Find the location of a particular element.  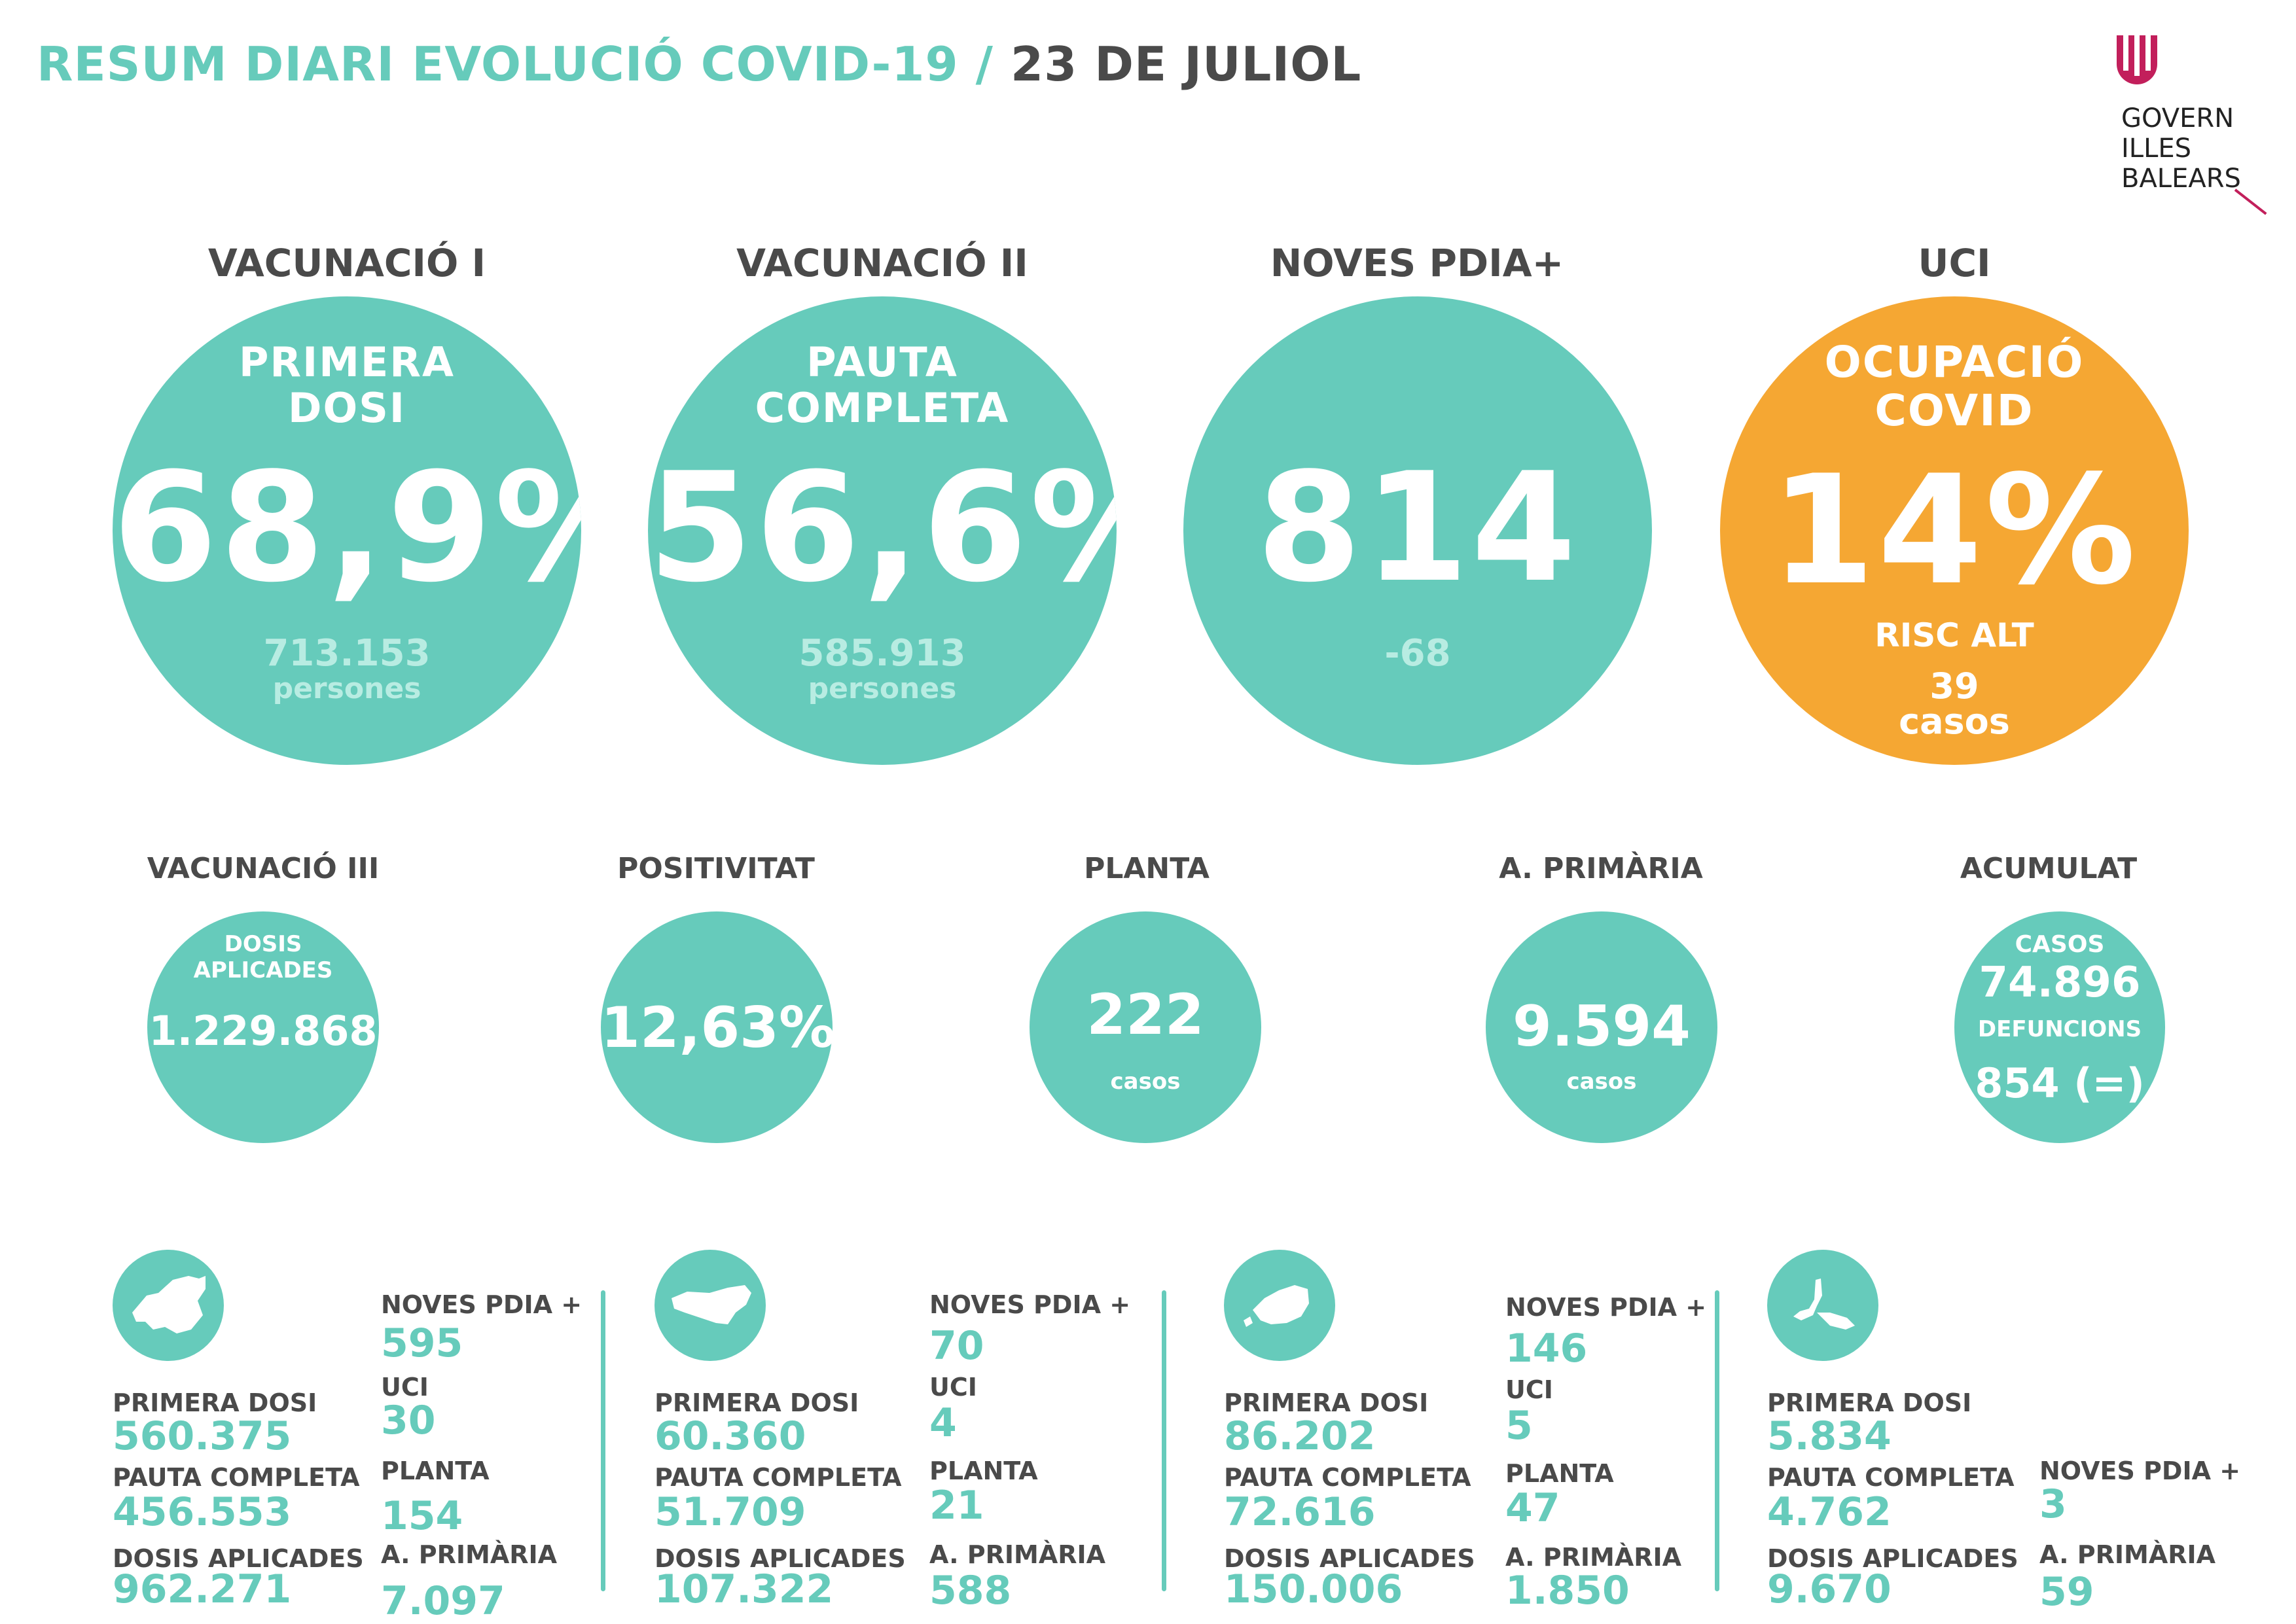

ibiza-pdia-label: NOVES PDIA + is located at coordinates (1606, 1307).